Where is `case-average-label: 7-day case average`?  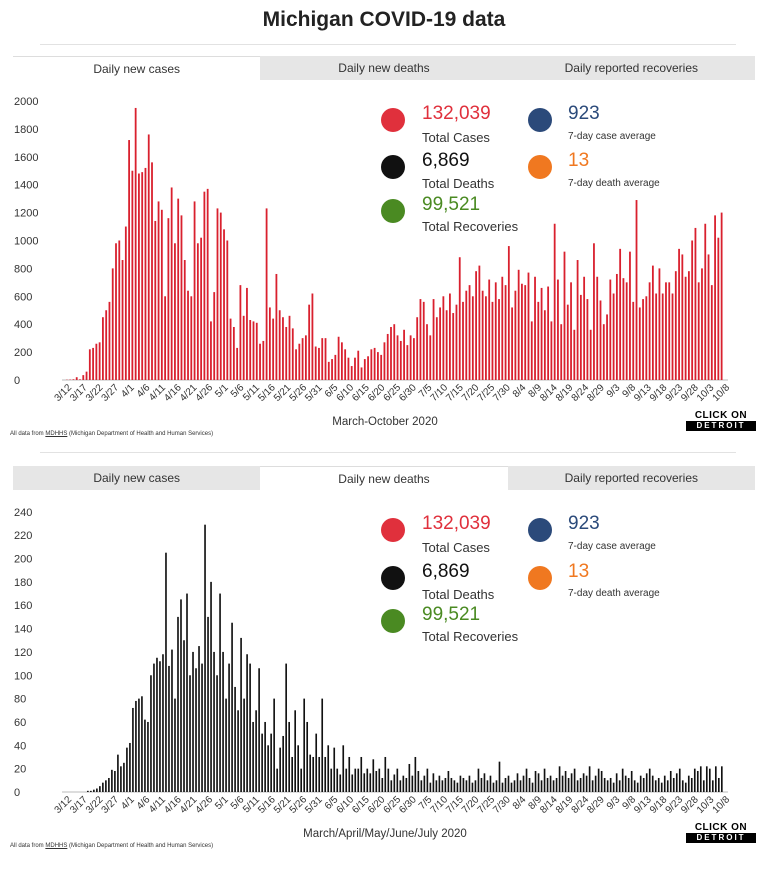
case-average-label: 7-day case average is located at coordinates (612, 546).